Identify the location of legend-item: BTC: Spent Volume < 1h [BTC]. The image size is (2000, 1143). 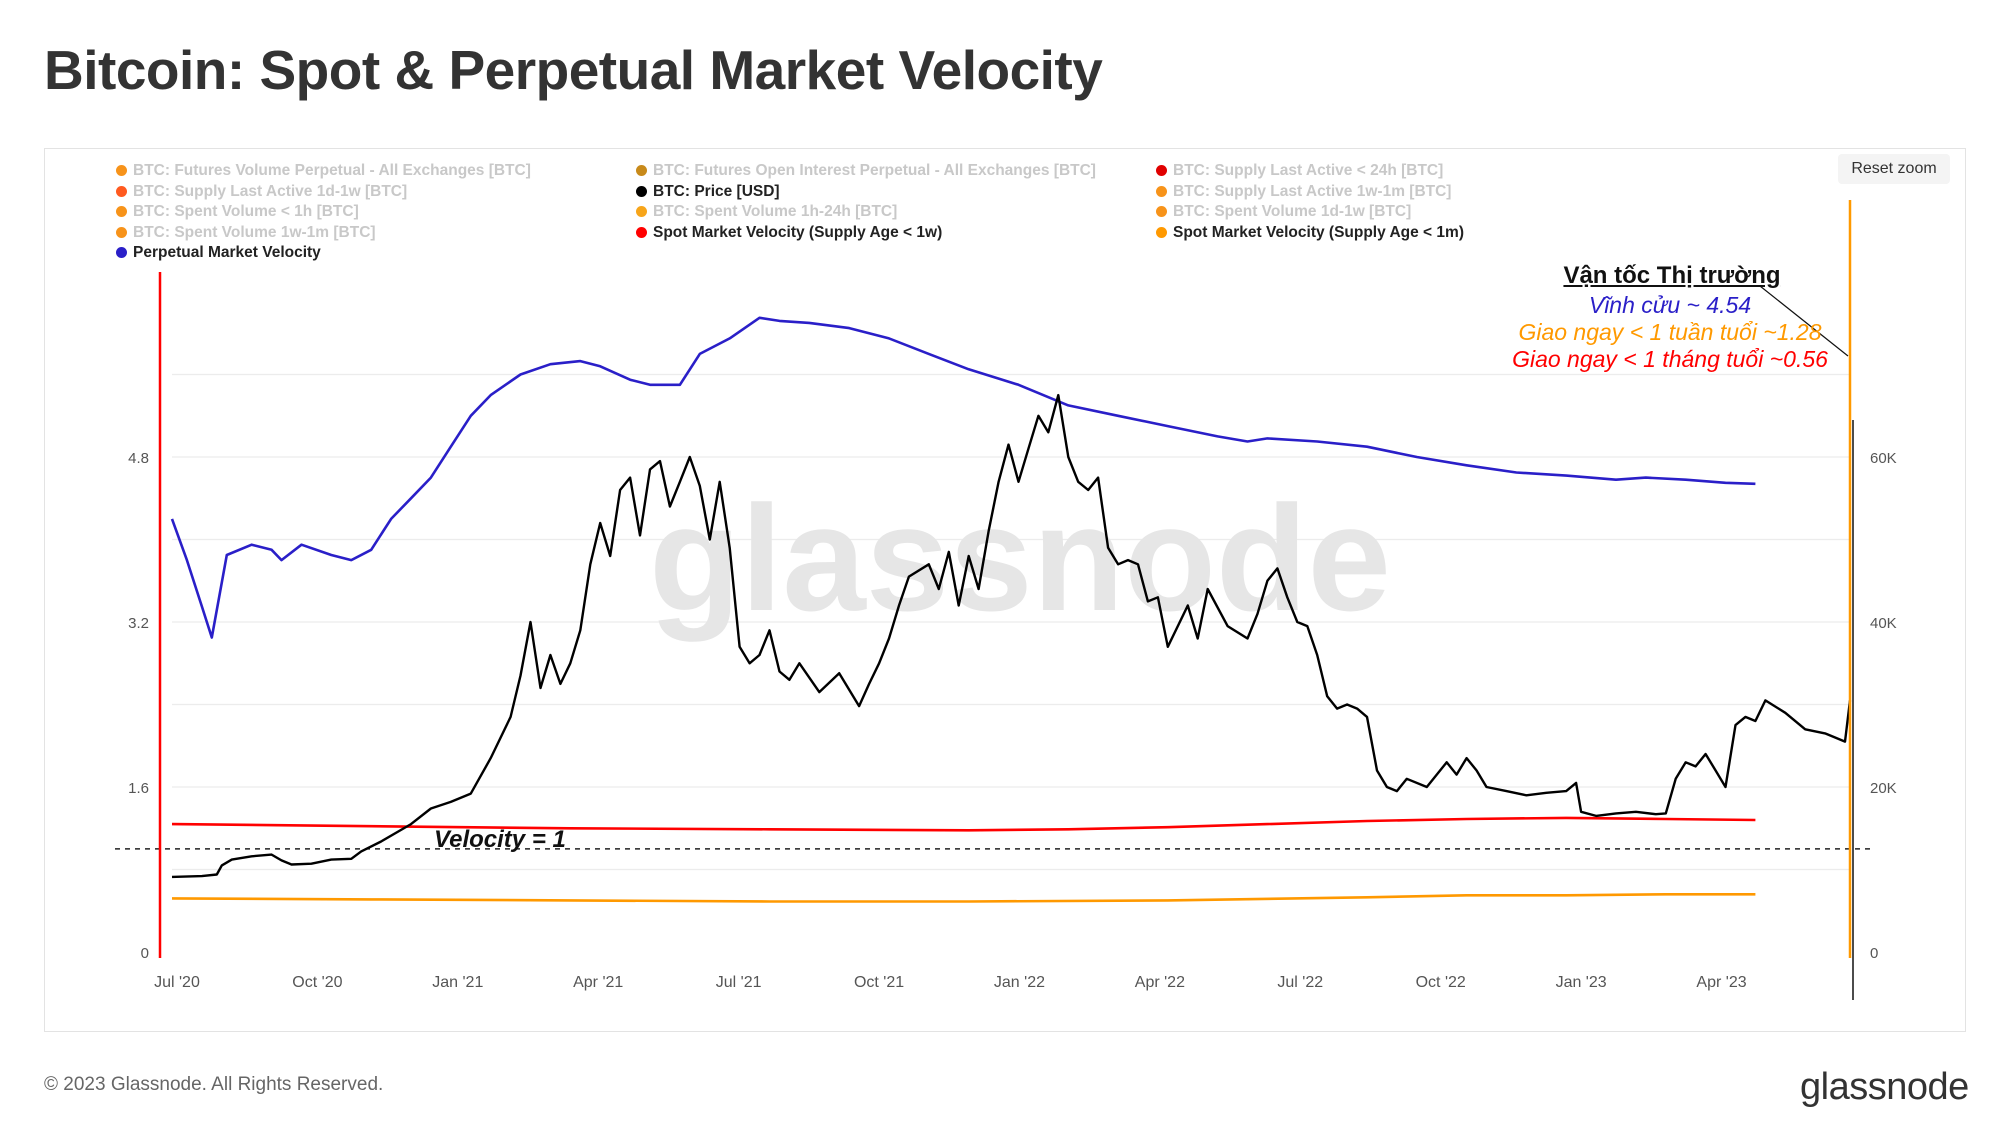
(237, 212).